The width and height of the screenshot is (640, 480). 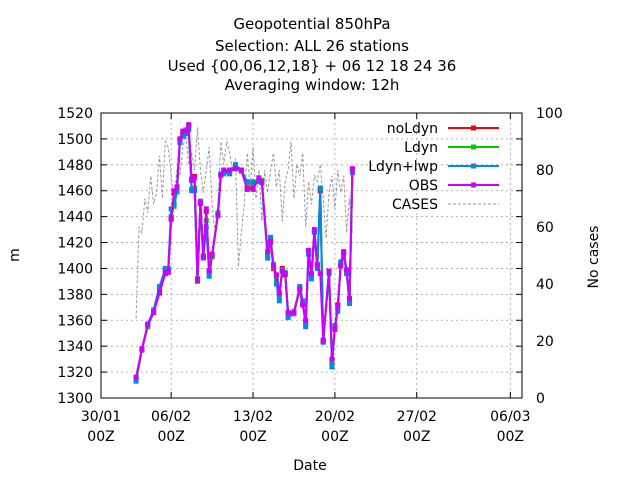 I want to click on y2-axis-label: No cases, so click(x=594, y=257).